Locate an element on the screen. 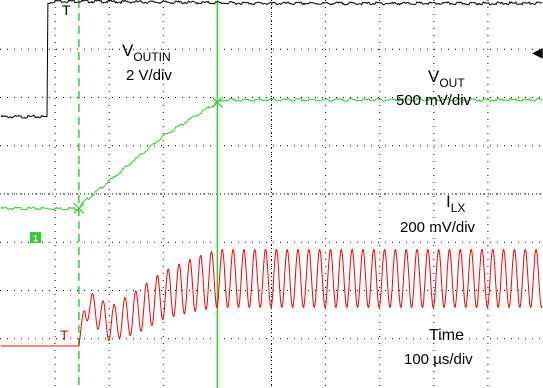 The image size is (543, 388). voutin-scale: 2 V/div is located at coordinates (149, 75).